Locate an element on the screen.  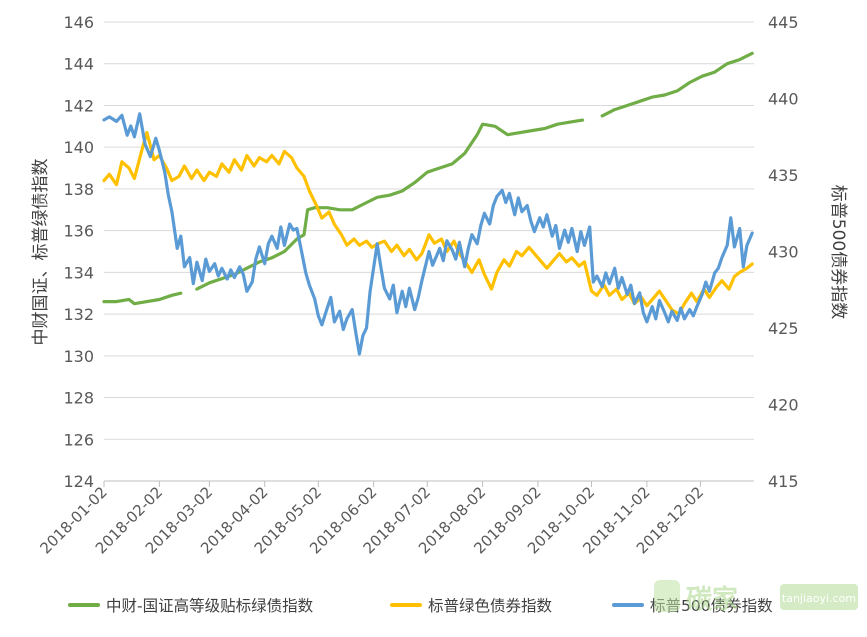
watermark-leaf-icon is located at coordinates (667, 596).